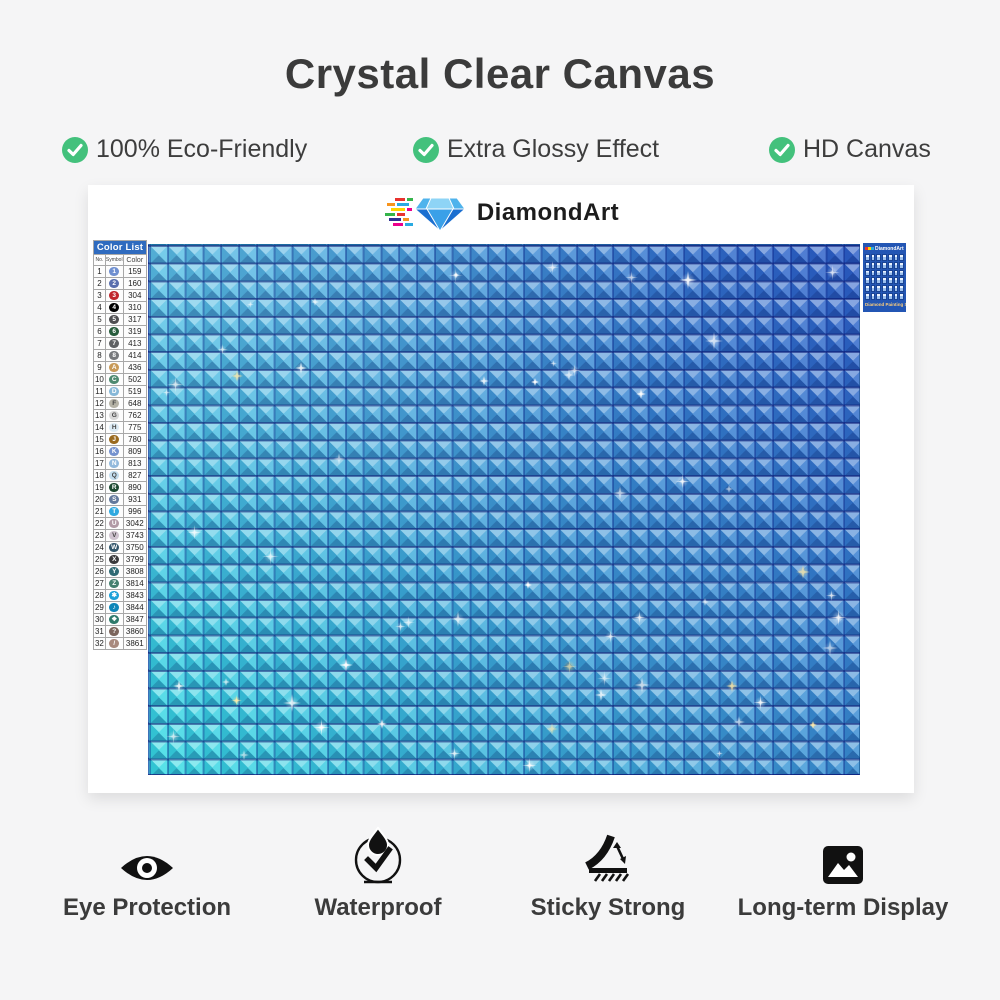 The image size is (1000, 1000). I want to click on symbol-badge: ♪, so click(114, 607).